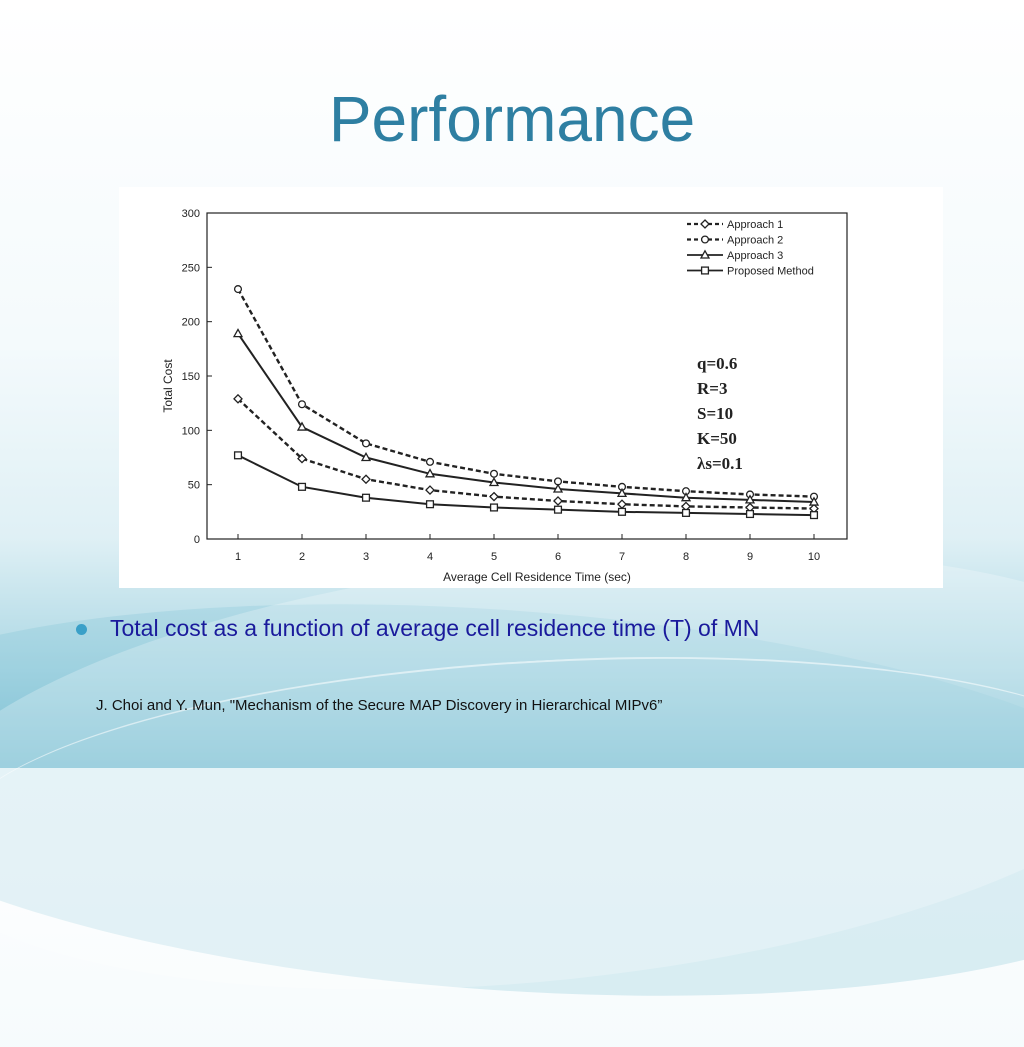  Describe the element at coordinates (755, 225) in the screenshot. I see `legend-label: Approach 1` at that location.